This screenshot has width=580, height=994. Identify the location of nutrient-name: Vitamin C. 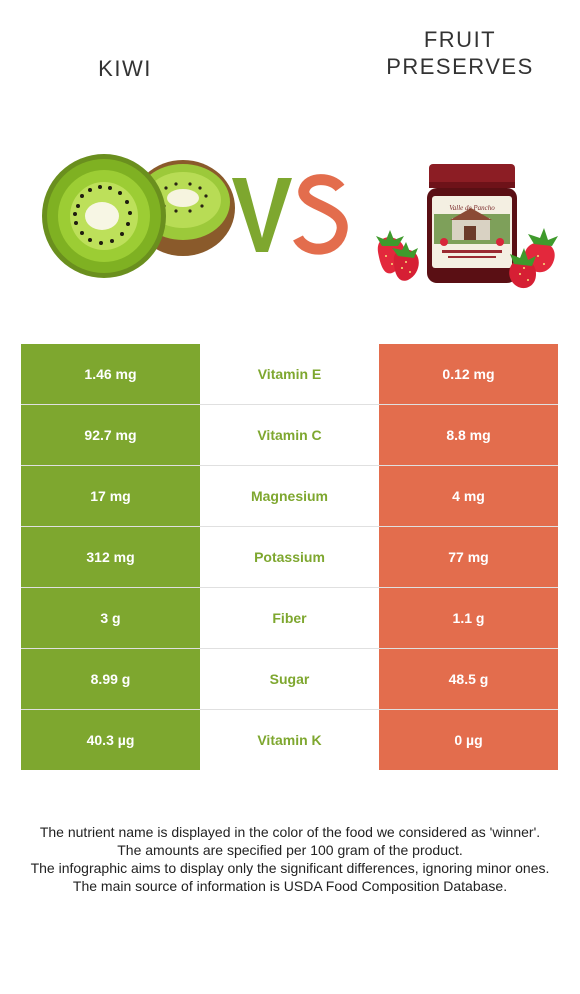
(289, 435).